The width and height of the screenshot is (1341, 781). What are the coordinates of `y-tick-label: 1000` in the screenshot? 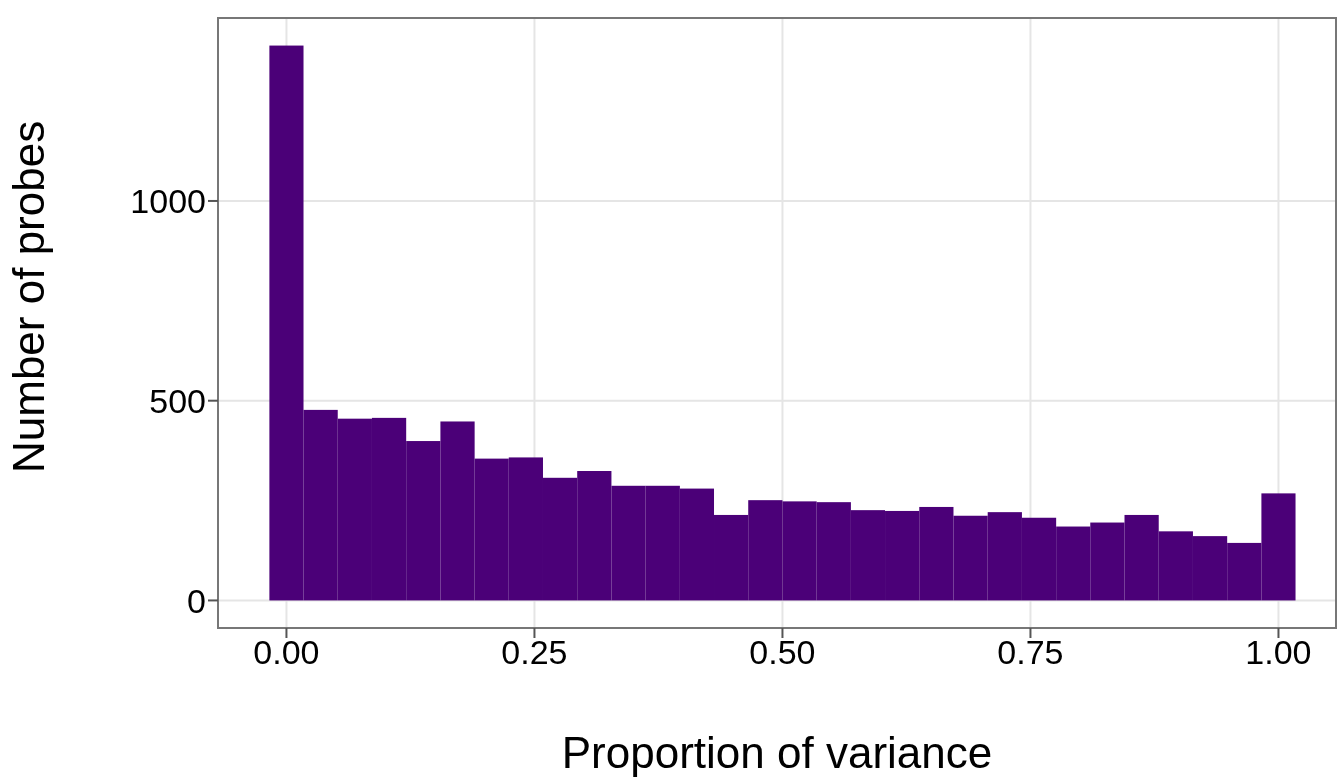 It's located at (168, 201).